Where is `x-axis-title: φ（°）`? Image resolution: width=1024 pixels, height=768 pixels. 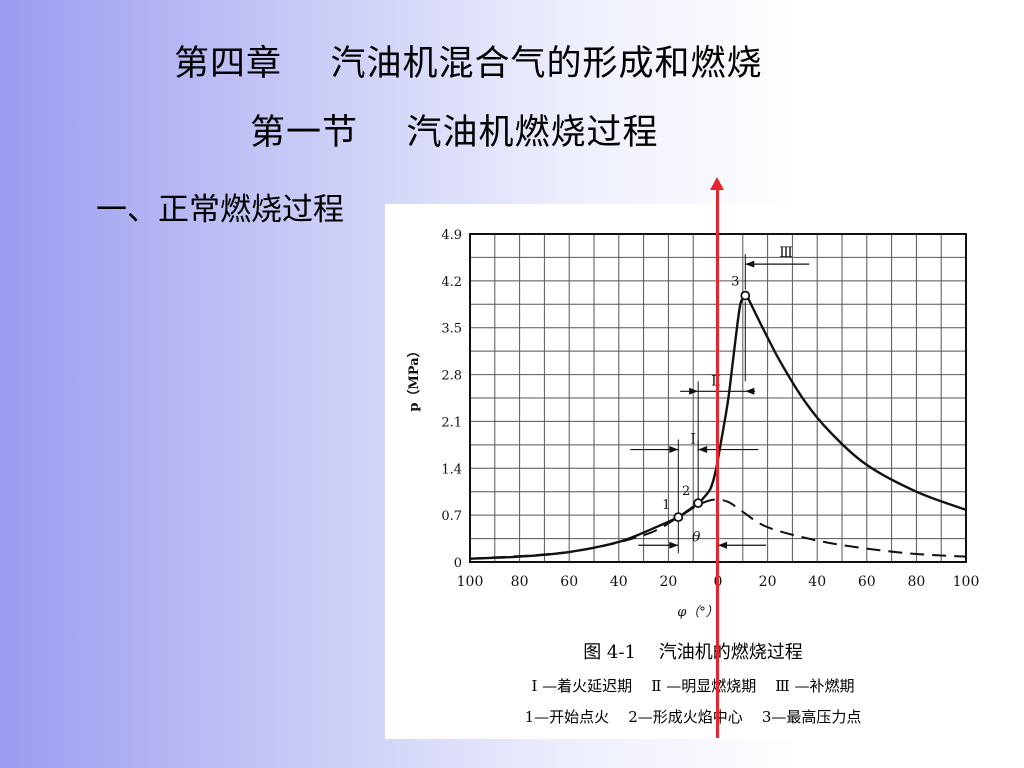
x-axis-title: φ（°） is located at coordinates (698, 612).